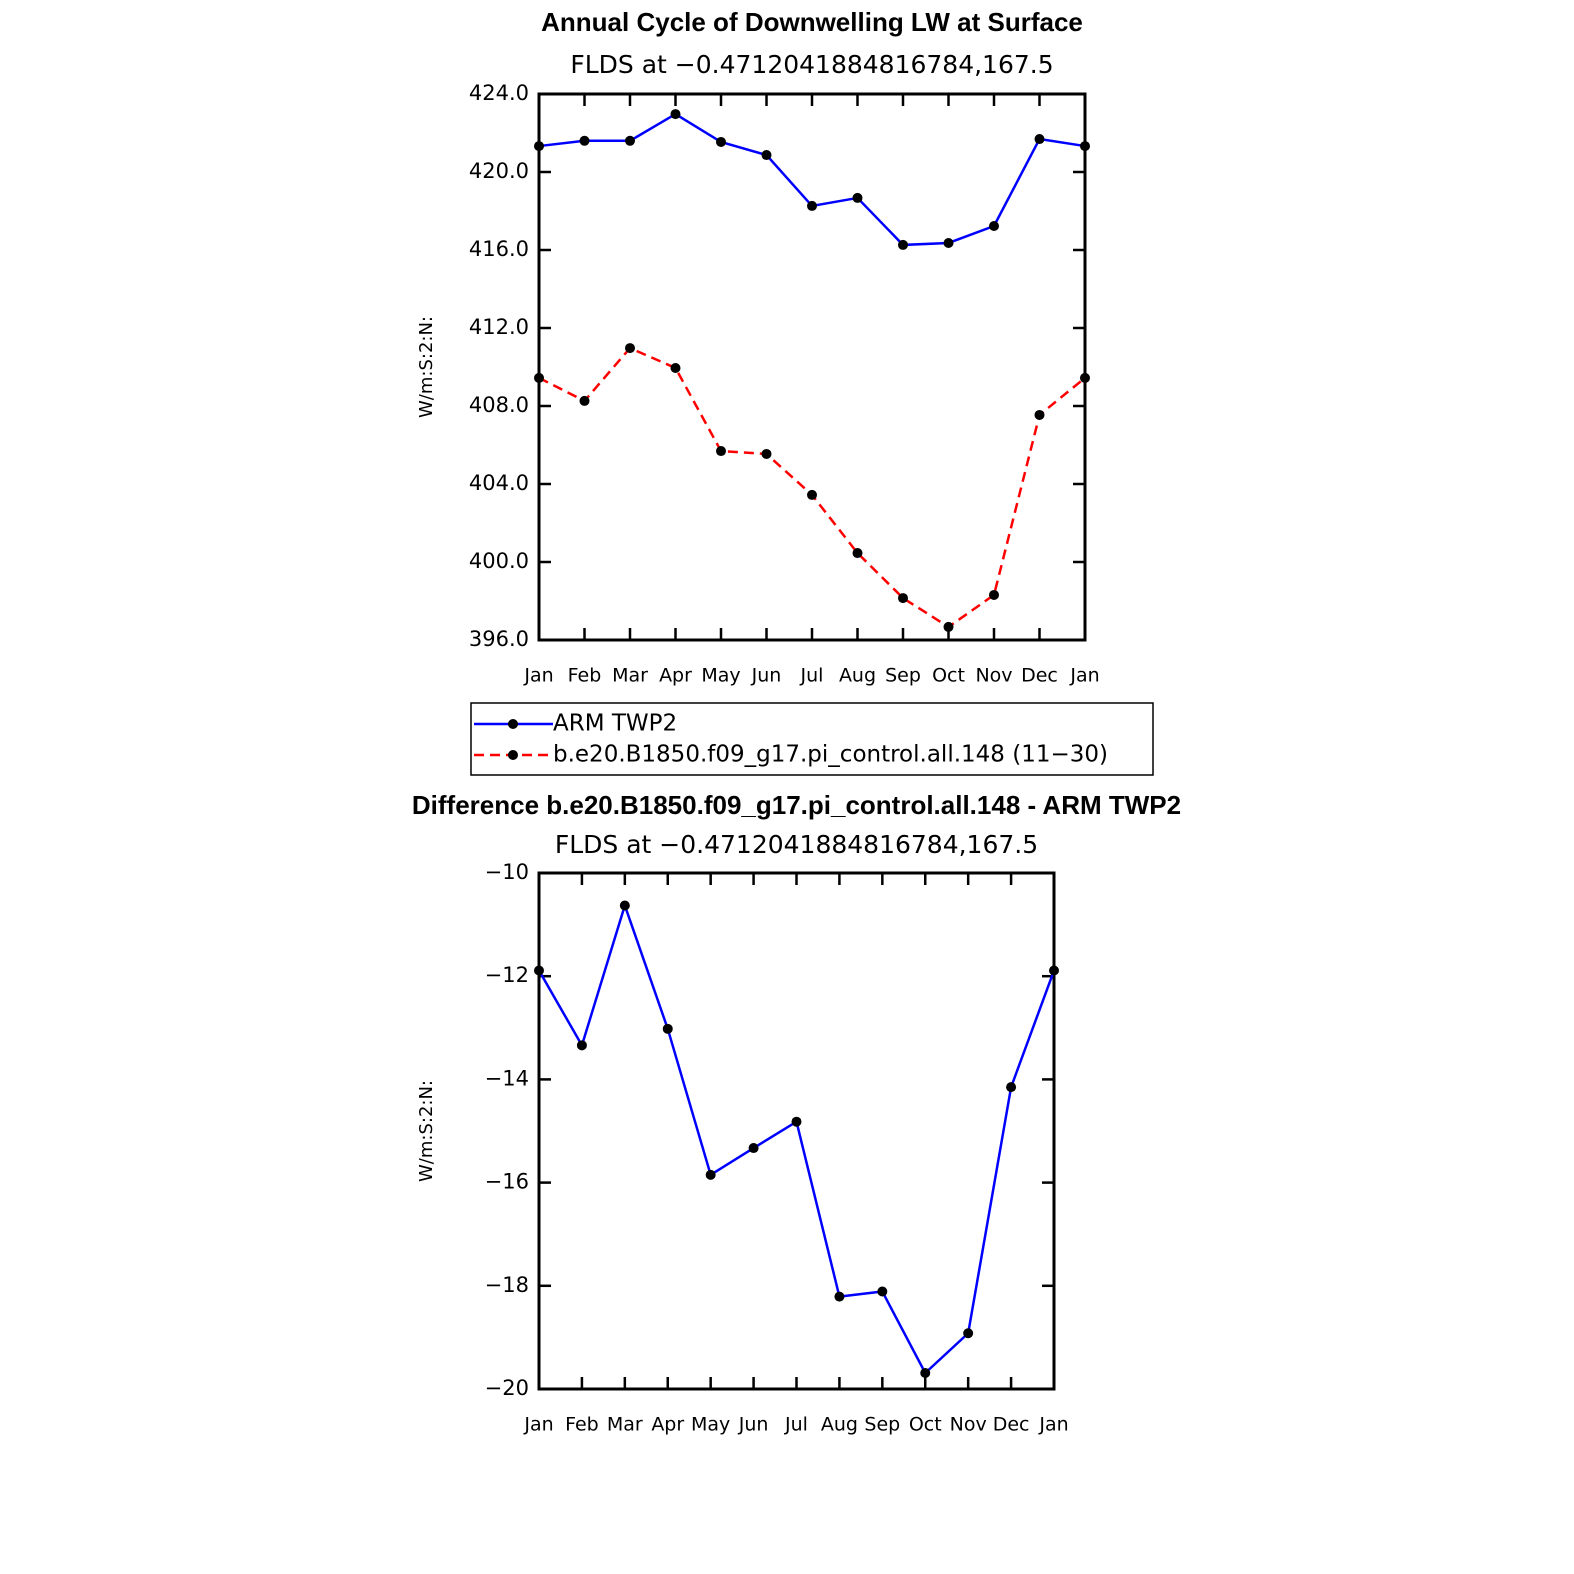 This screenshot has width=1574, height=1574. I want to click on y-tick-label: 420.0, so click(499, 171).